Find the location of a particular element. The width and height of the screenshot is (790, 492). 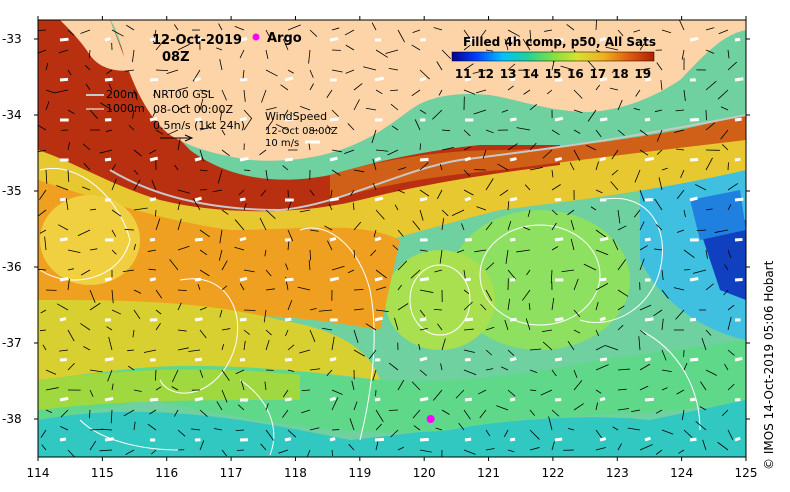

colorbar-tick-label: 11 is located at coordinates (463, 74).